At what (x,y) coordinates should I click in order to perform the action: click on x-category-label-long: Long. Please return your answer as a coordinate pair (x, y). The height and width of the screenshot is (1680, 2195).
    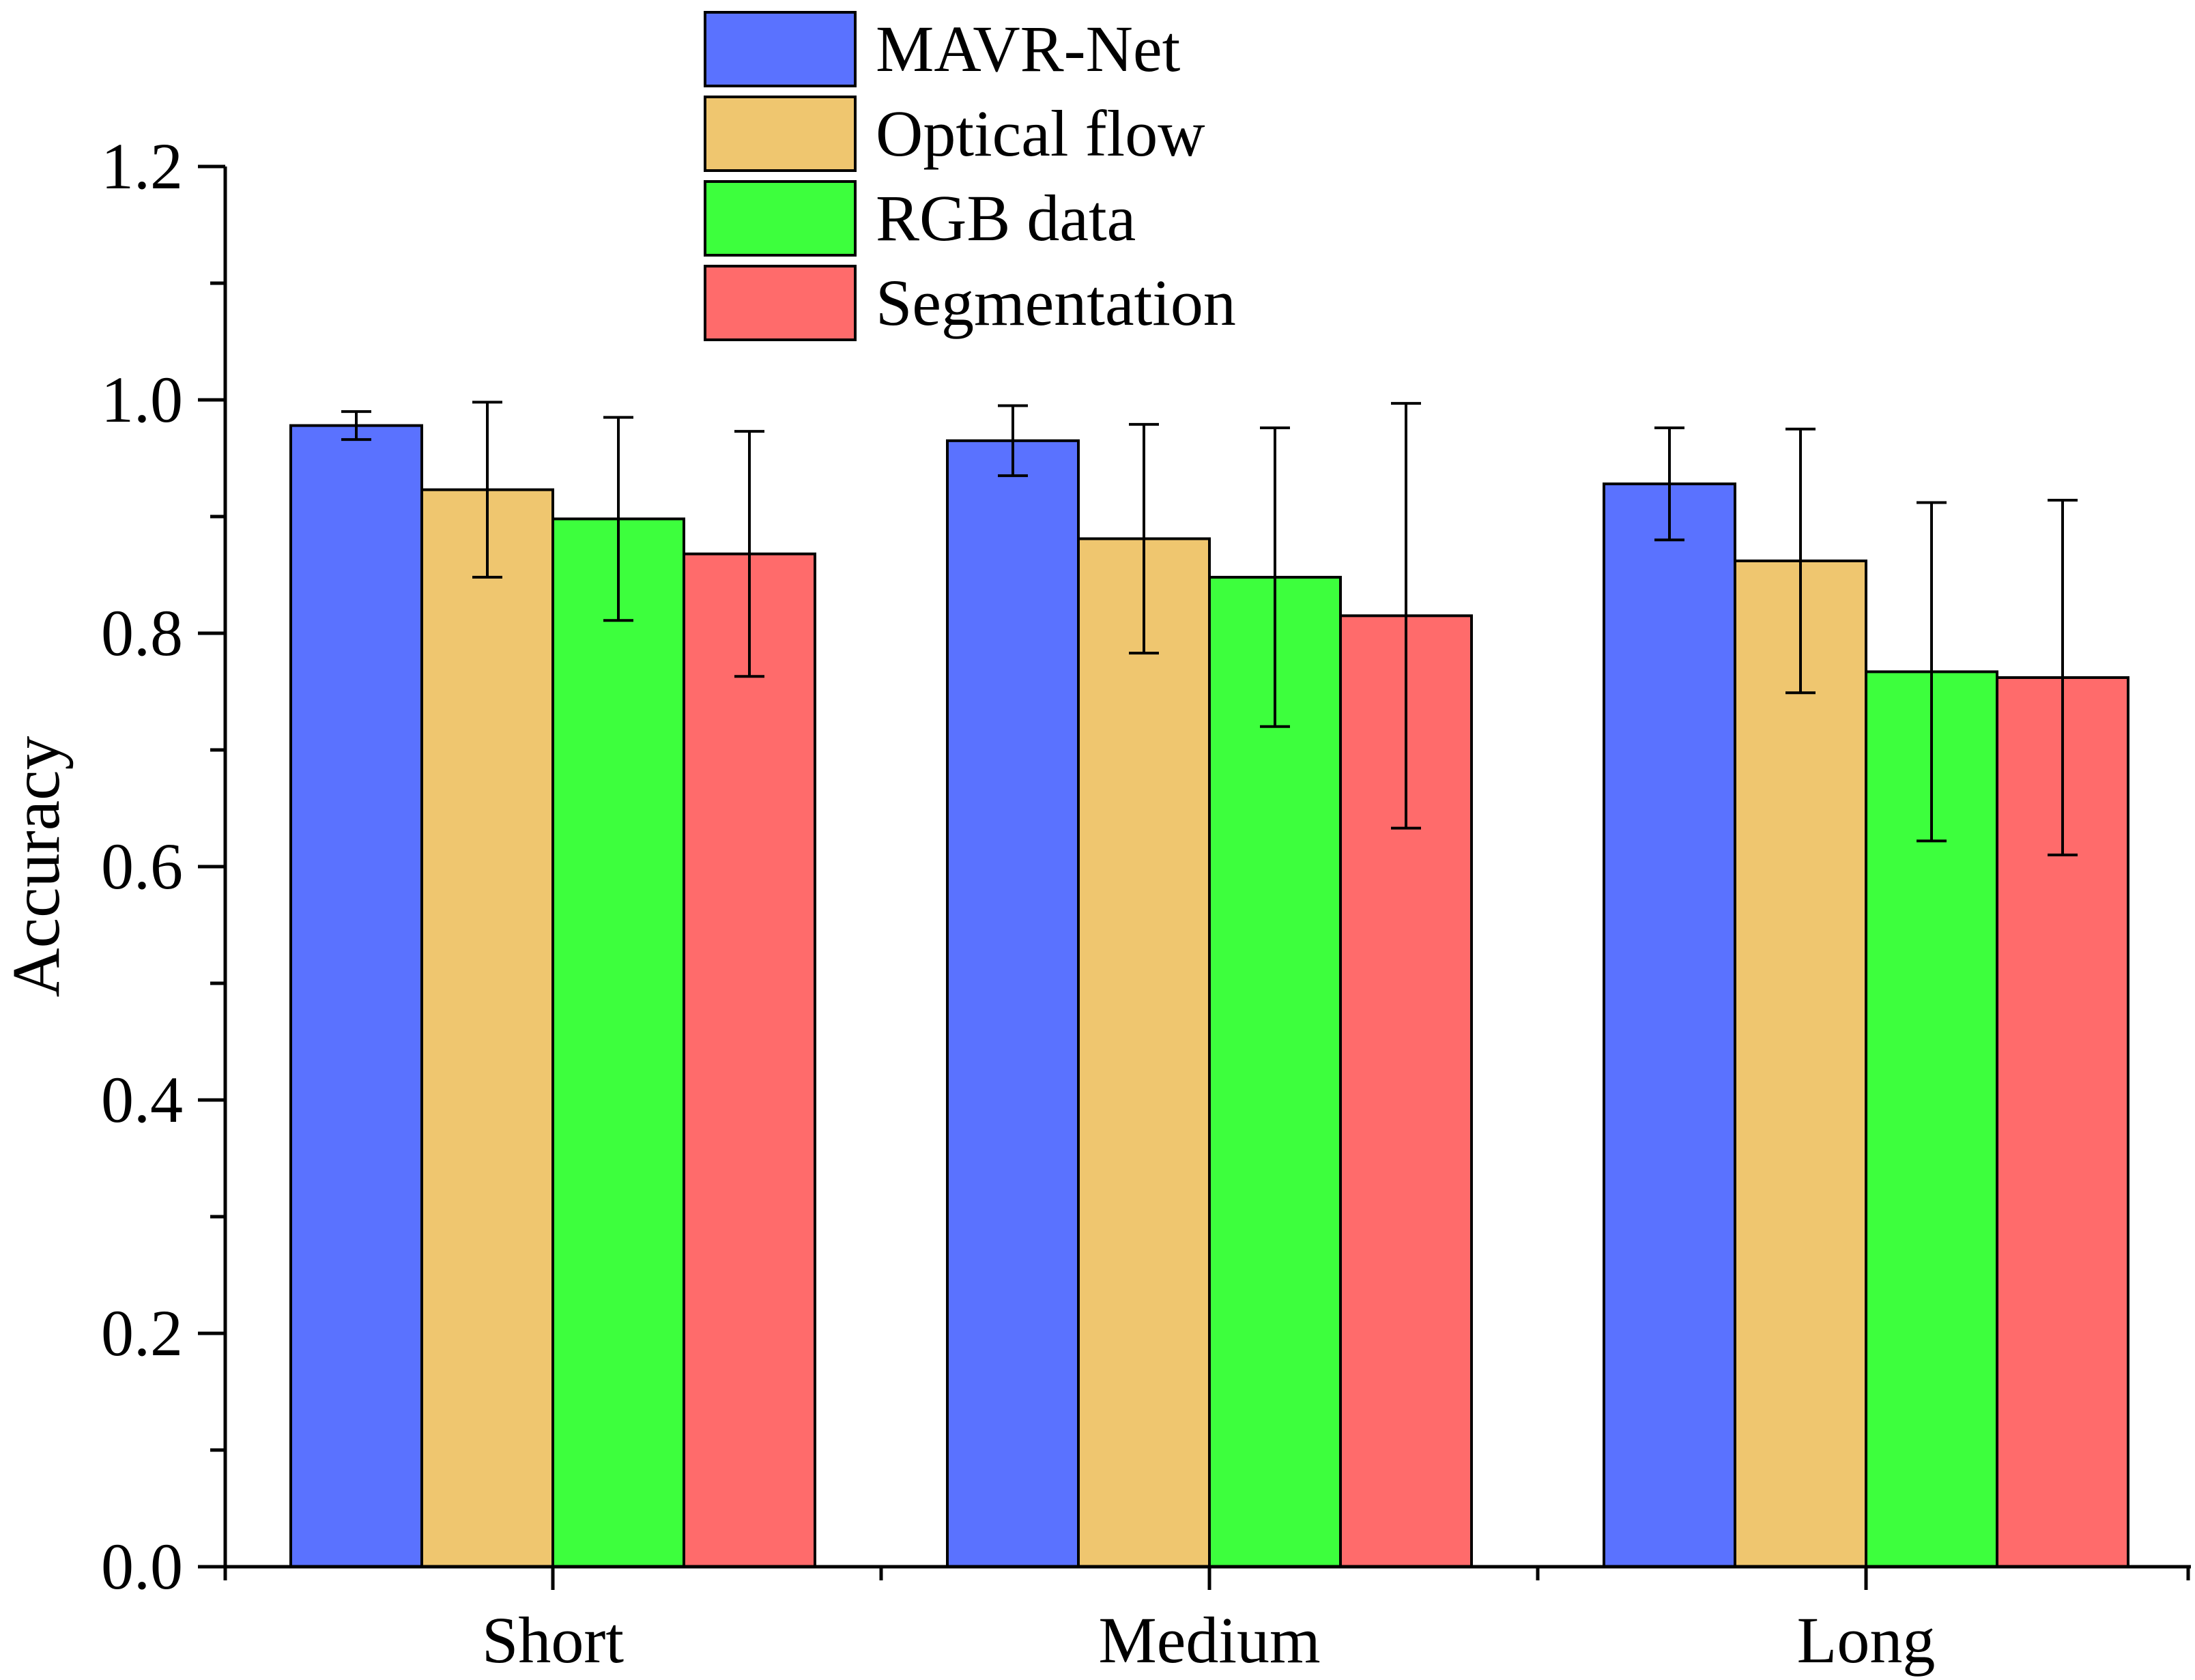
    Looking at the image, I should click on (1867, 1640).